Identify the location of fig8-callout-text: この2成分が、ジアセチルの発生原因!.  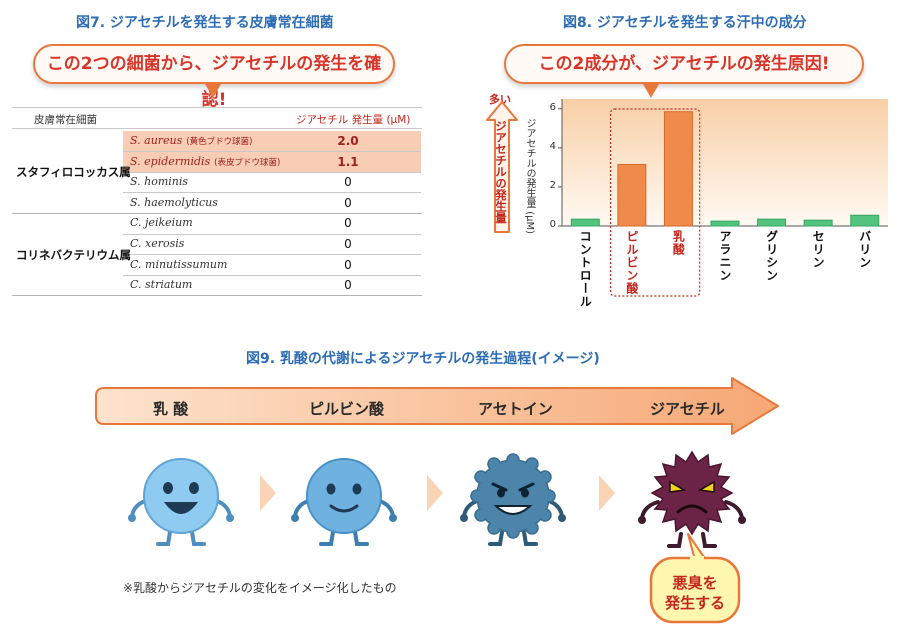
(684, 64).